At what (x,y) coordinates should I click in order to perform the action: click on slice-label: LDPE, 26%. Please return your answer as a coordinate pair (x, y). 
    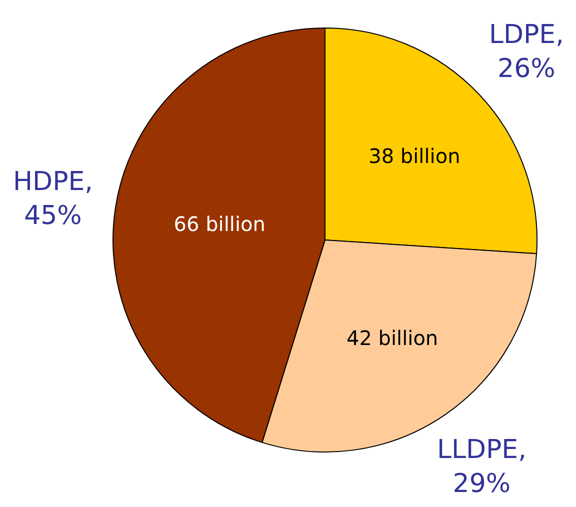
    Looking at the image, I should click on (526, 52).